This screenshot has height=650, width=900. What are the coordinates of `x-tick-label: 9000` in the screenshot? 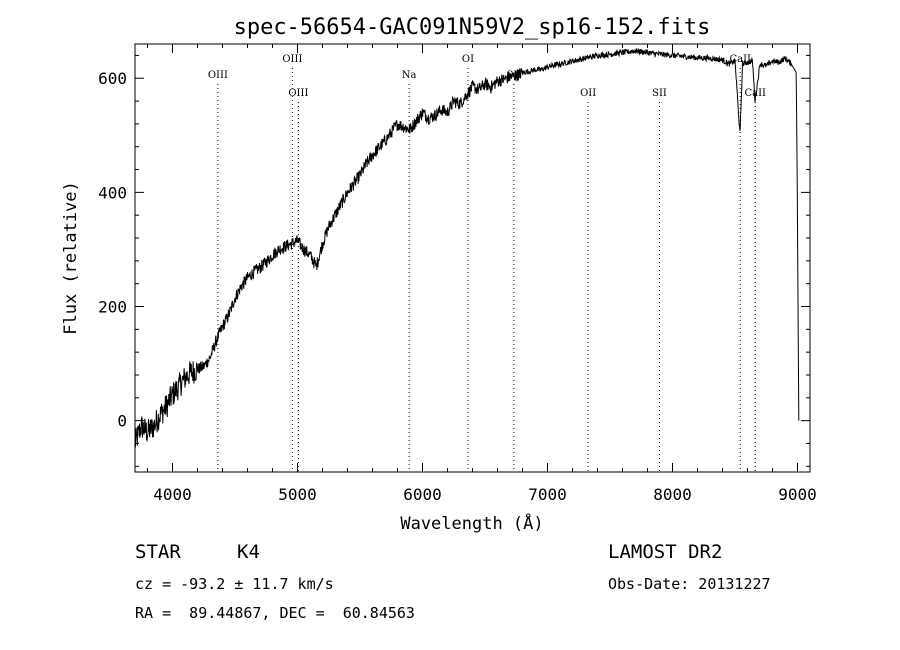 It's located at (797, 494).